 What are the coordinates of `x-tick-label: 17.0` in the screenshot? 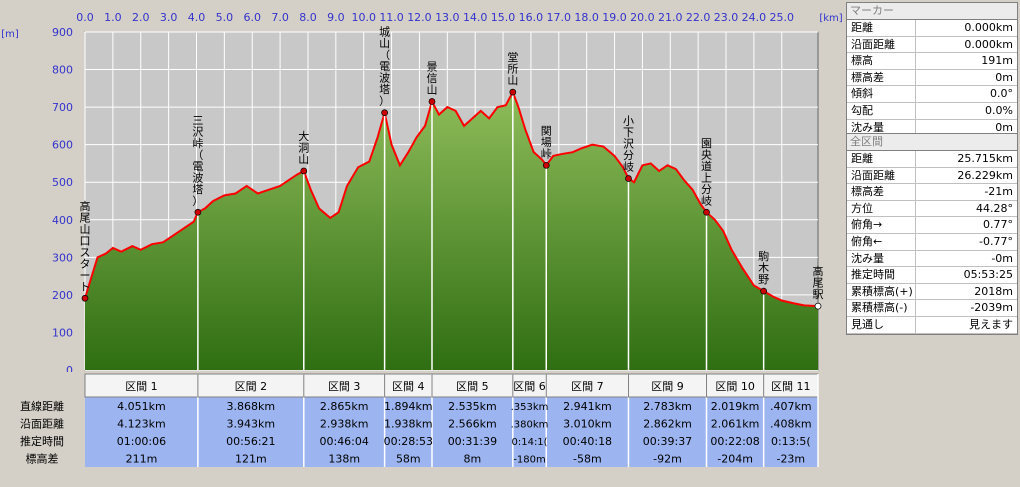 It's located at (559, 17).